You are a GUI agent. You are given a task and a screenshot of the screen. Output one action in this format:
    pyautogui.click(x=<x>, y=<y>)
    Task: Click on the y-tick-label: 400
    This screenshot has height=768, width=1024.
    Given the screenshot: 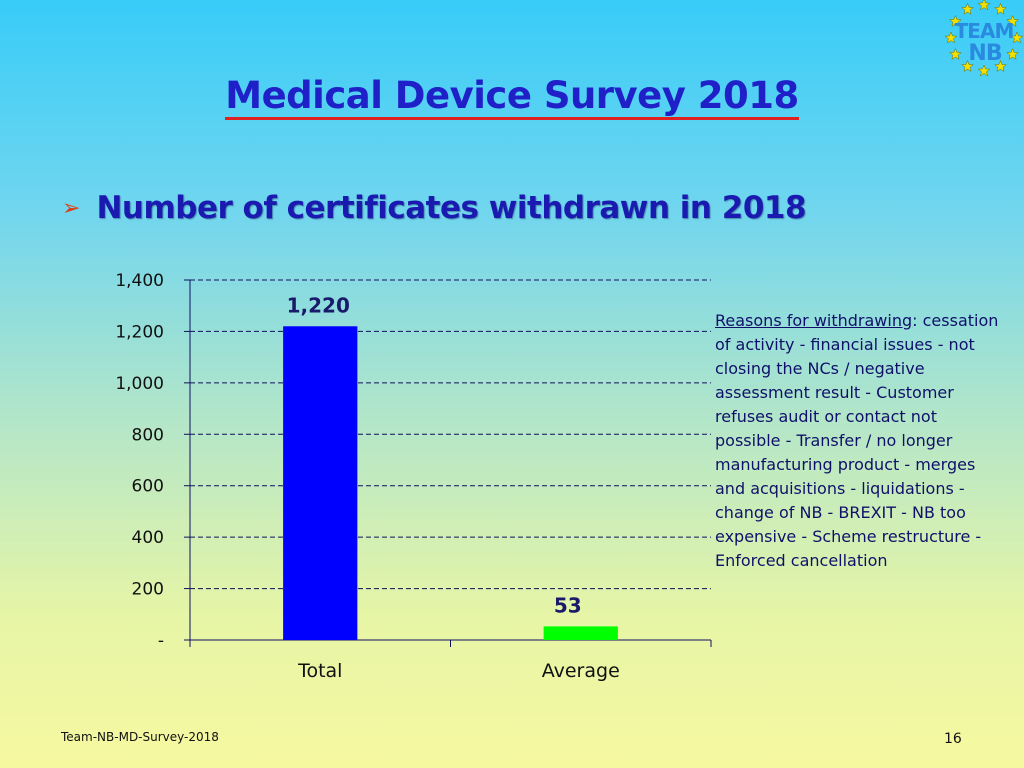 What is the action you would take?
    pyautogui.click(x=148, y=538)
    